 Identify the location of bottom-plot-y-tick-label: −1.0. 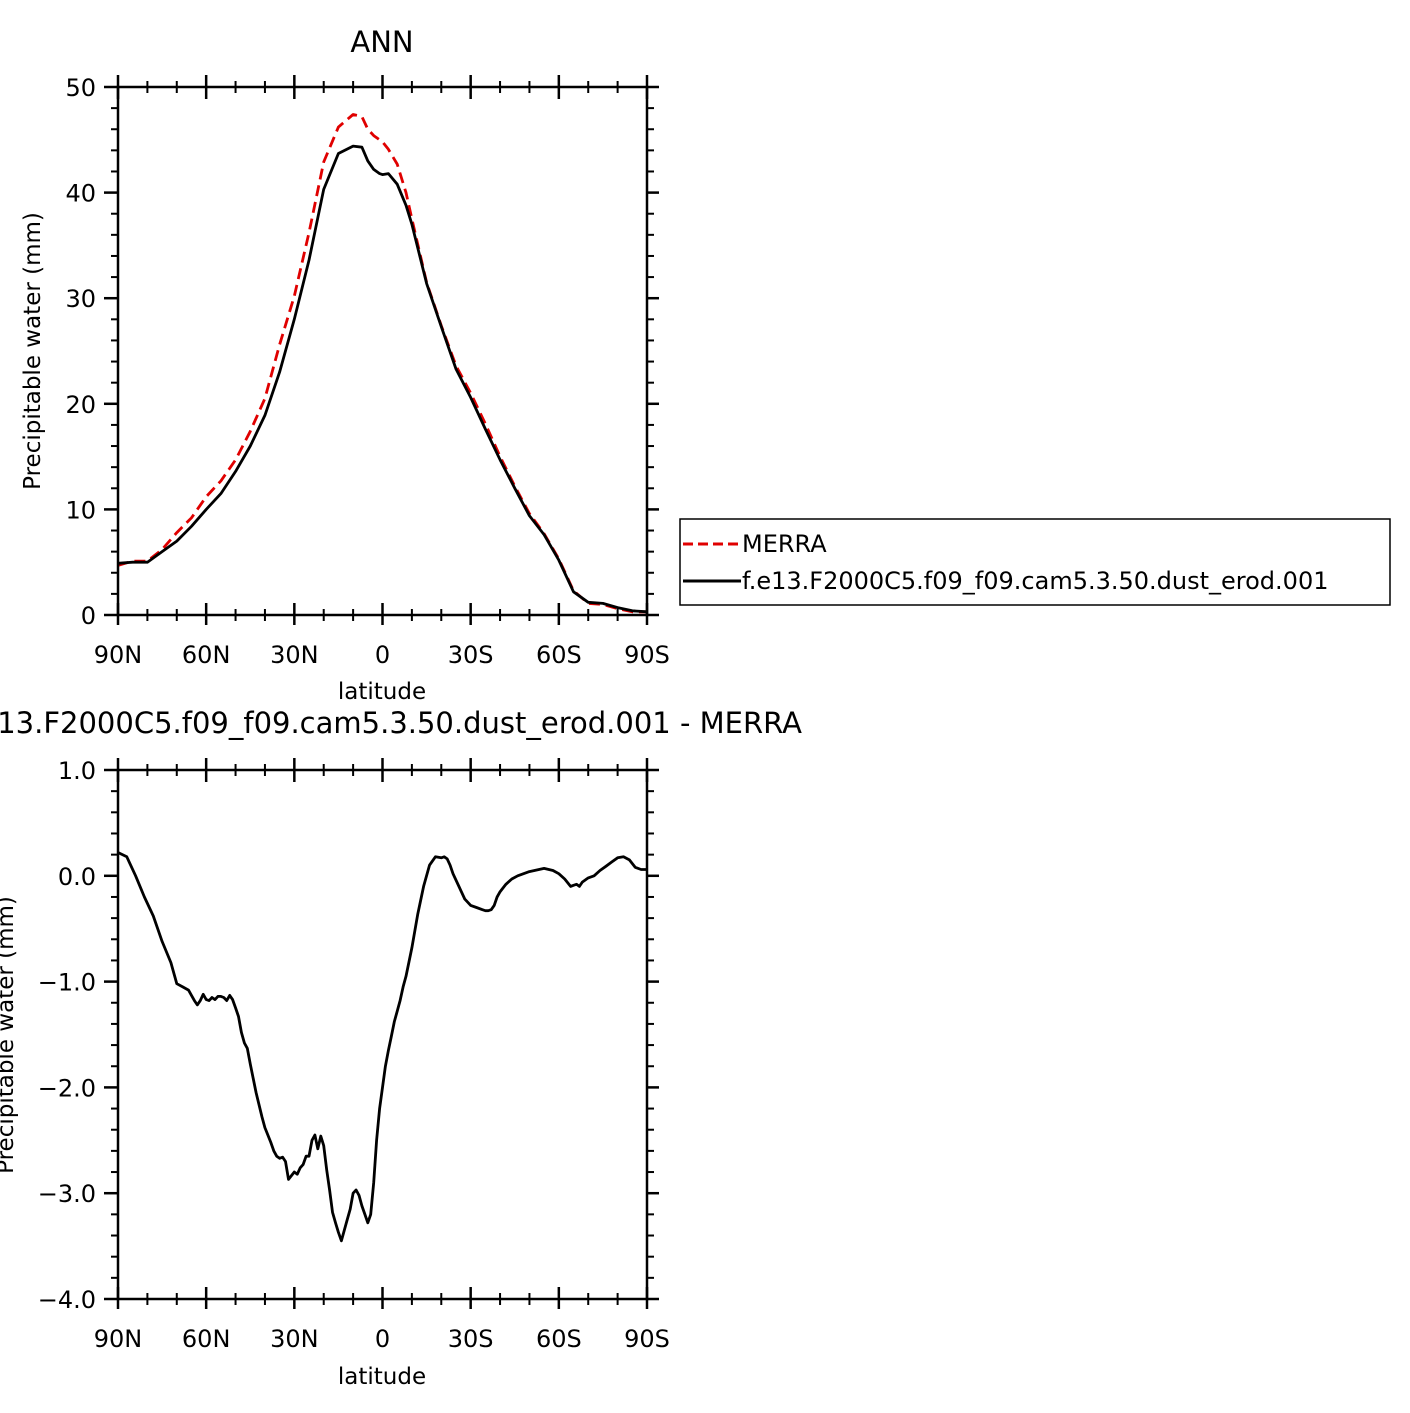
(67, 983).